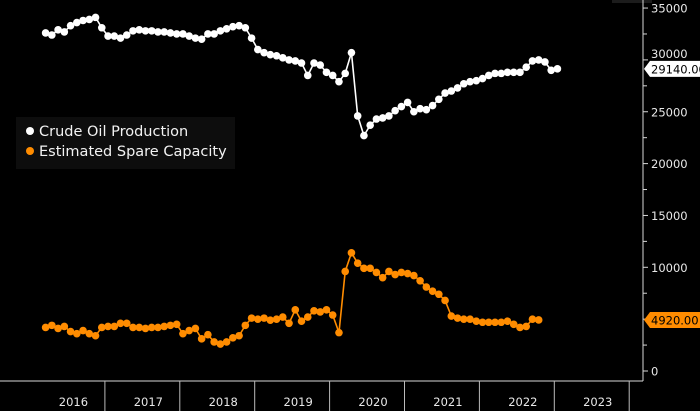  What do you see at coordinates (114, 132) in the screenshot?
I see `legend-label: Crude Oil Production` at bounding box center [114, 132].